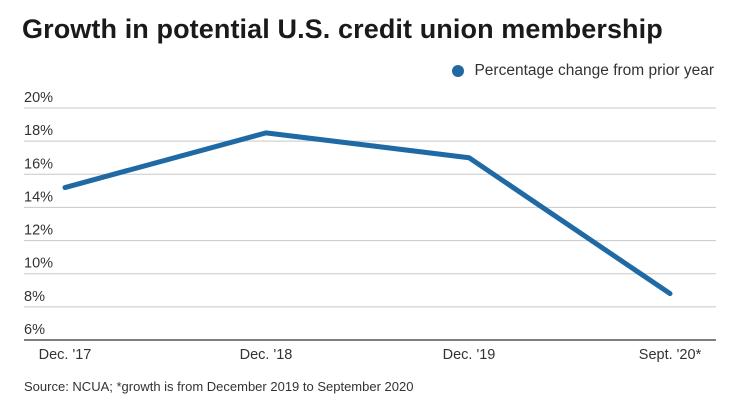 The image size is (740, 416). Describe the element at coordinates (38, 131) in the screenshot. I see `y-tick-label: 18%` at that location.